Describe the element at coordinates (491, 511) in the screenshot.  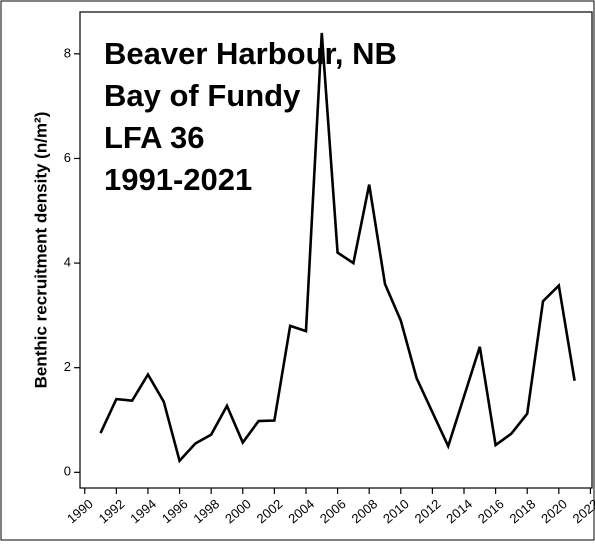
I see `x-tick-label: 2016` at that location.